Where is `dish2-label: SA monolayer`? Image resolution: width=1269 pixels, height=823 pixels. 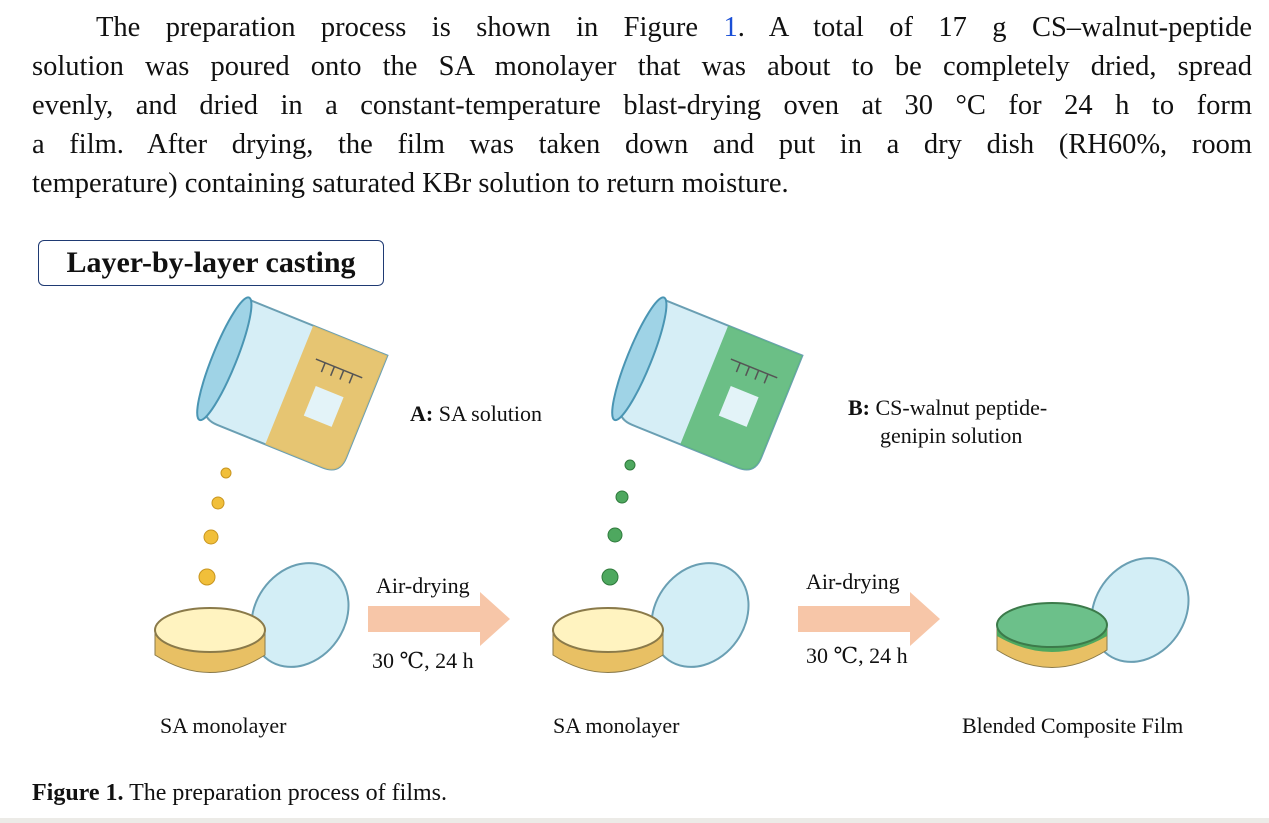
dish2-label: SA monolayer is located at coordinates (616, 725).